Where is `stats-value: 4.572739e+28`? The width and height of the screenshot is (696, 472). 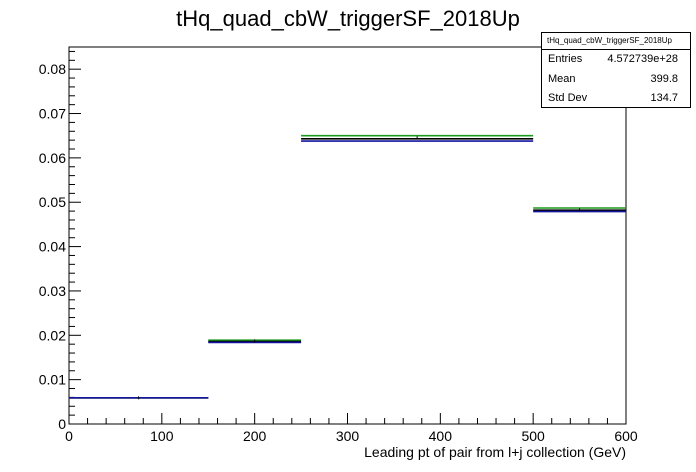 stats-value: 4.572739e+28 is located at coordinates (642, 59).